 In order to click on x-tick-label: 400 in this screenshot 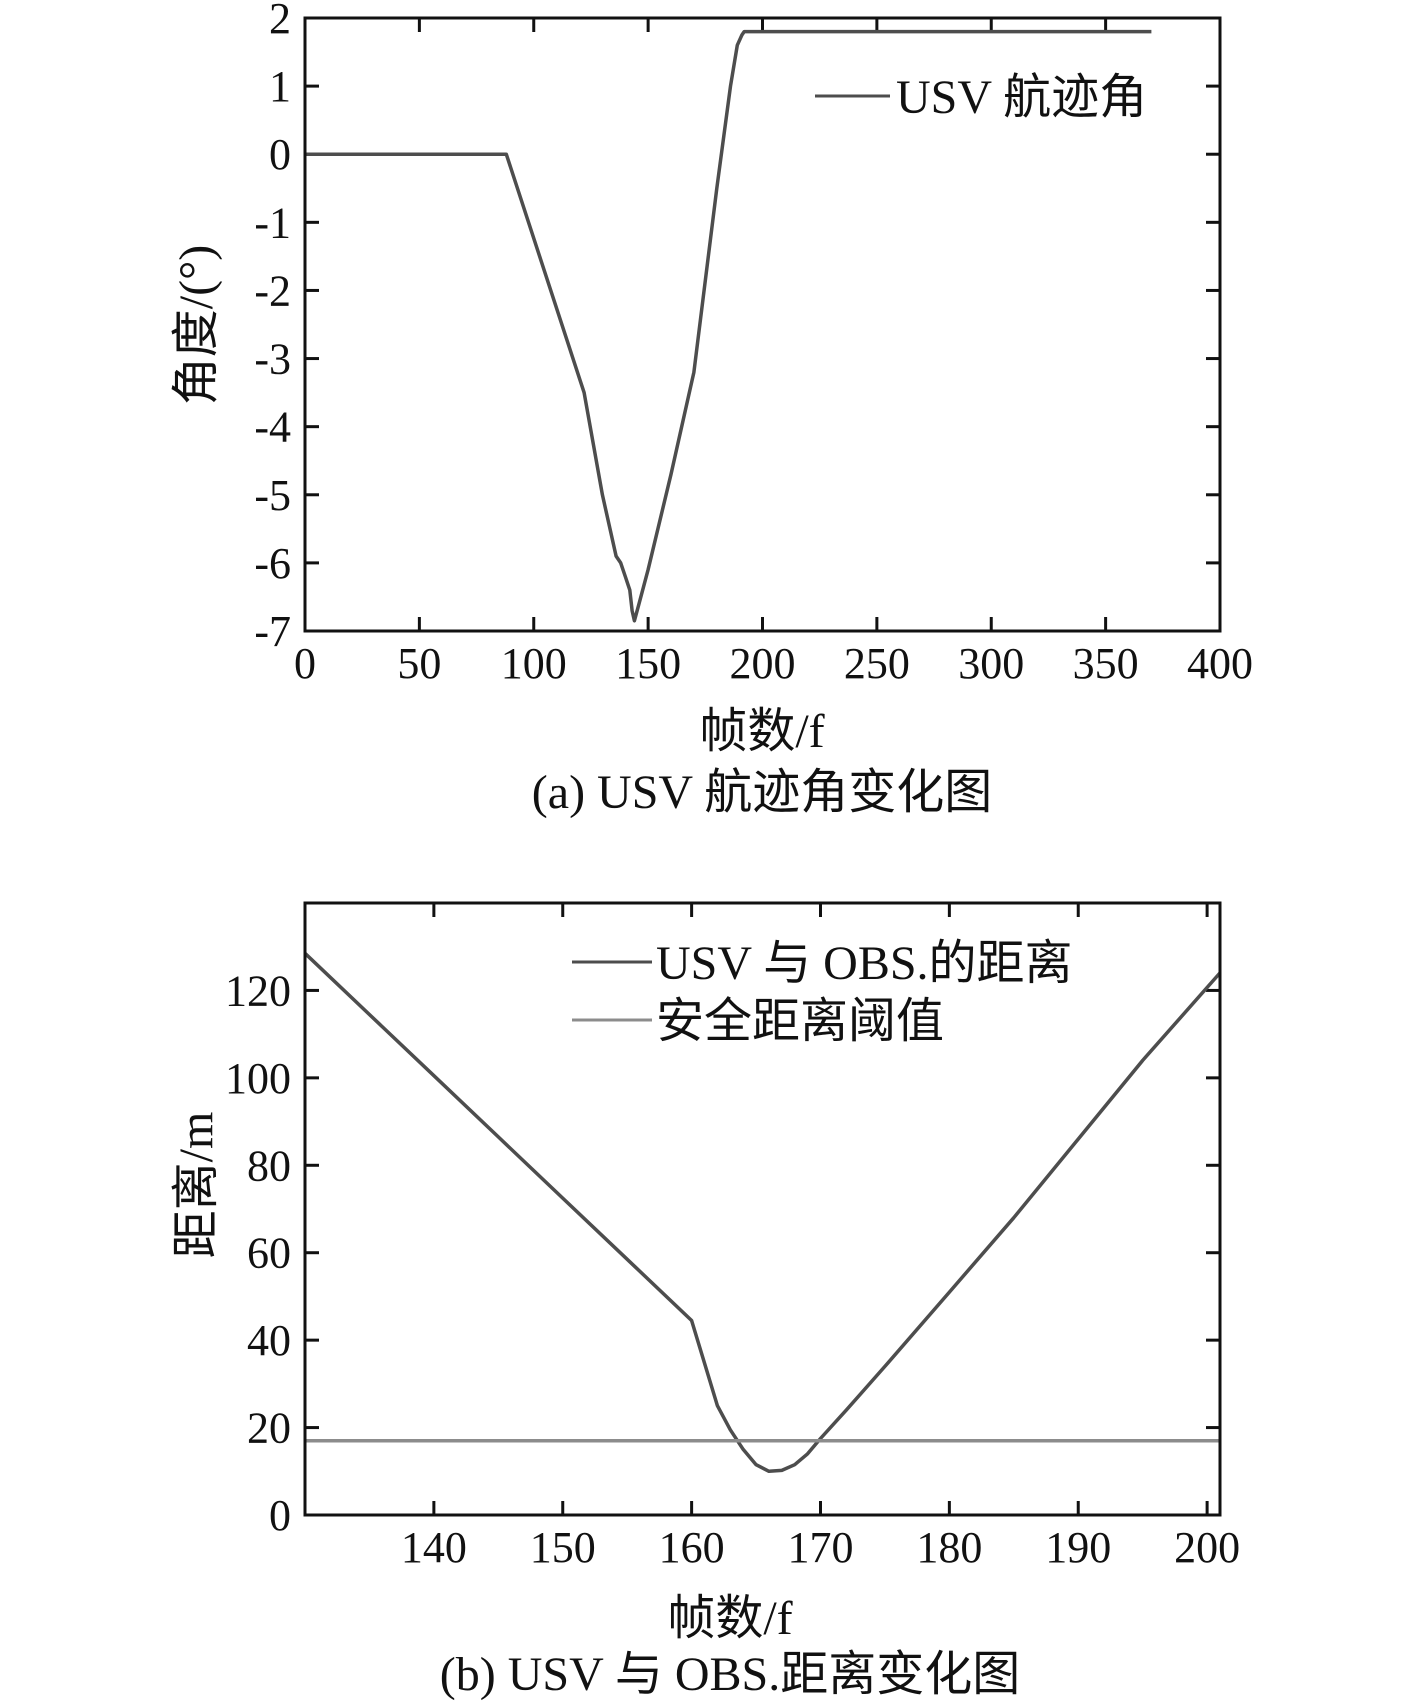, I will do `click(1220, 663)`.